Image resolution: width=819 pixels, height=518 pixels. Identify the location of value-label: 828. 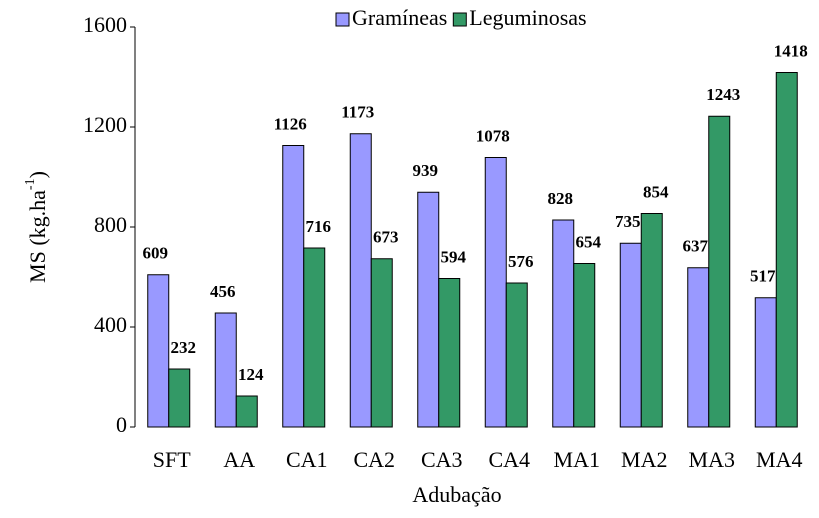
(561, 198).